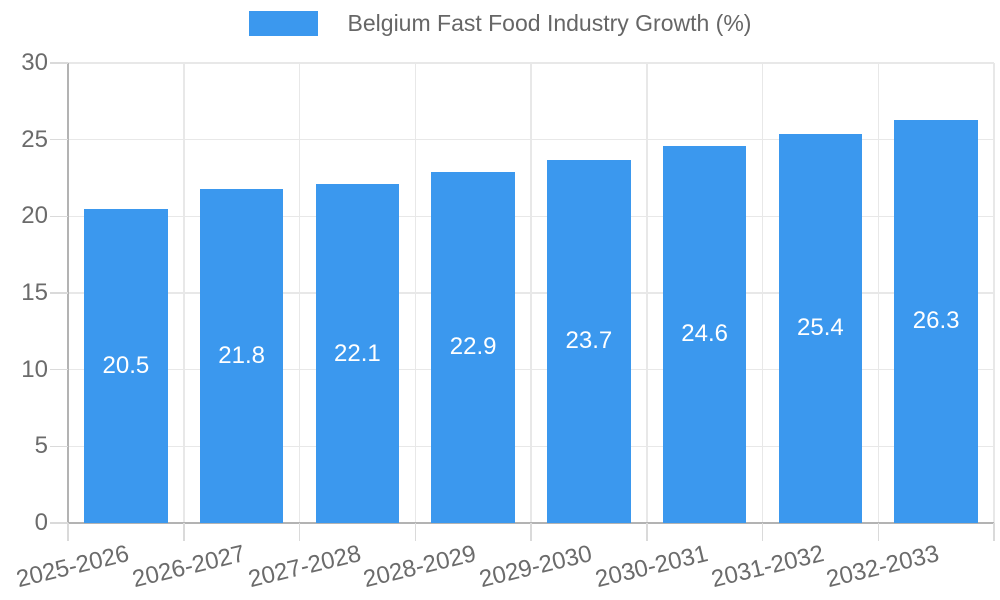 This screenshot has width=1000, height=600. Describe the element at coordinates (34, 292) in the screenshot. I see `y-axis-tick-label: 15` at that location.